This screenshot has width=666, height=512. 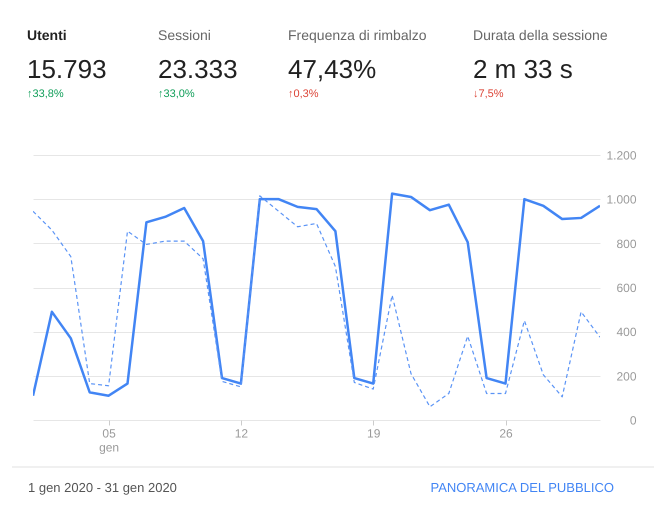 I want to click on y-tick-label: 800, so click(x=626, y=243).